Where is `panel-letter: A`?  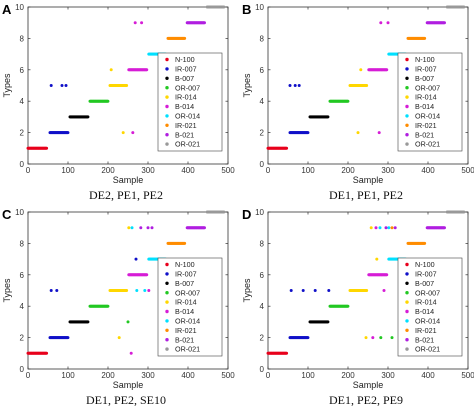
panel-letter: A is located at coordinates (7, 9).